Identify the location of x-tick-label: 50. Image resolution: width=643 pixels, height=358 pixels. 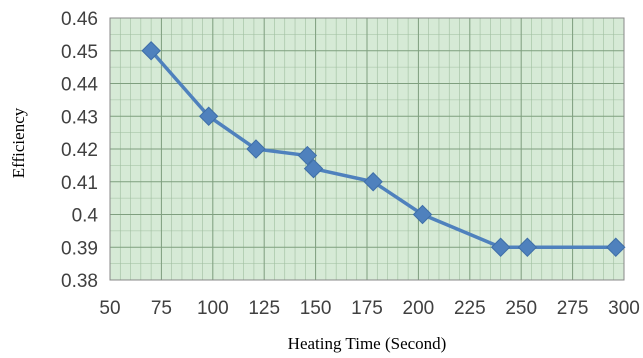
(109, 308).